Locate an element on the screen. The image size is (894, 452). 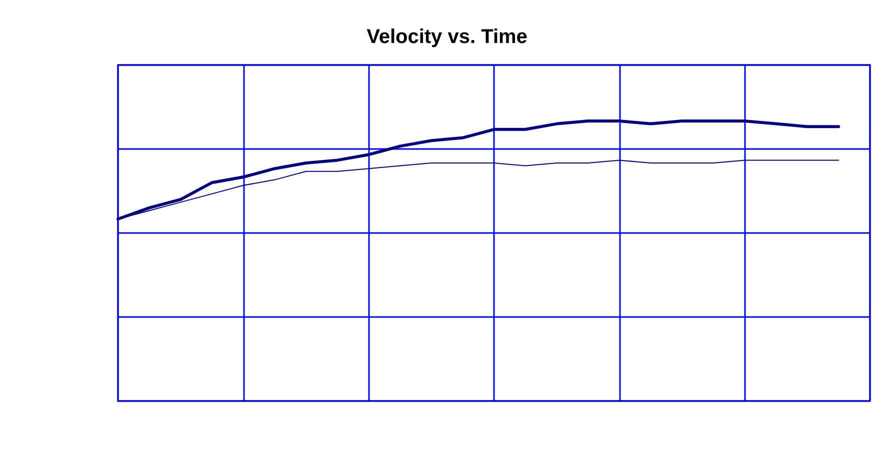
chart-title: Velocity vs. Time is located at coordinates (447, 37).